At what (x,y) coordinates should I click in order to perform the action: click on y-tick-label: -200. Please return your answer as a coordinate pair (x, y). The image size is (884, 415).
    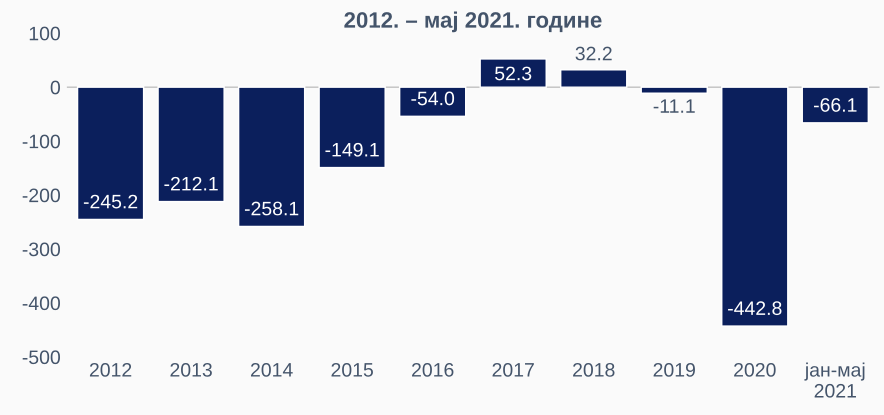
    Looking at the image, I should click on (41, 195).